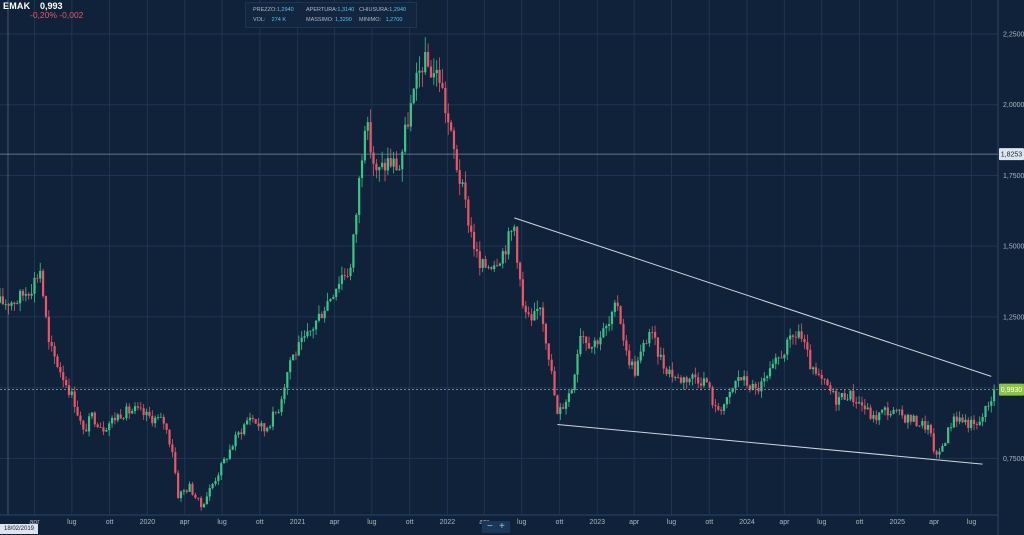  I want to click on zoom-out-button: −, so click(490, 526).